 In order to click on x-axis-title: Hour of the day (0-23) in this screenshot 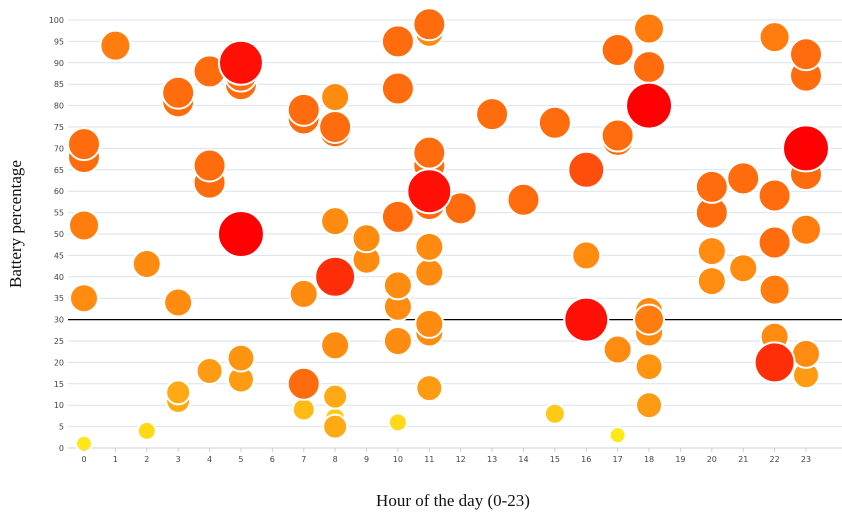, I will do `click(453, 500)`.